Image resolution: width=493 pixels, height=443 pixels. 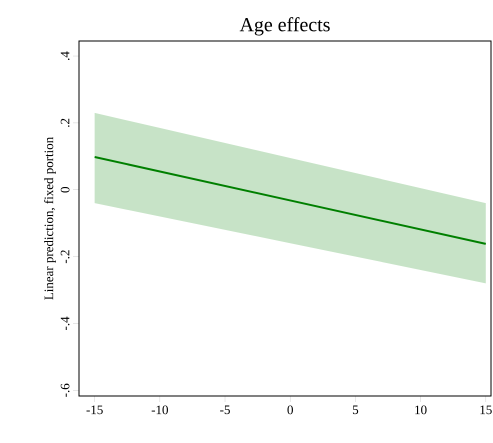 I want to click on x-tick-label: -15, so click(x=94, y=410).